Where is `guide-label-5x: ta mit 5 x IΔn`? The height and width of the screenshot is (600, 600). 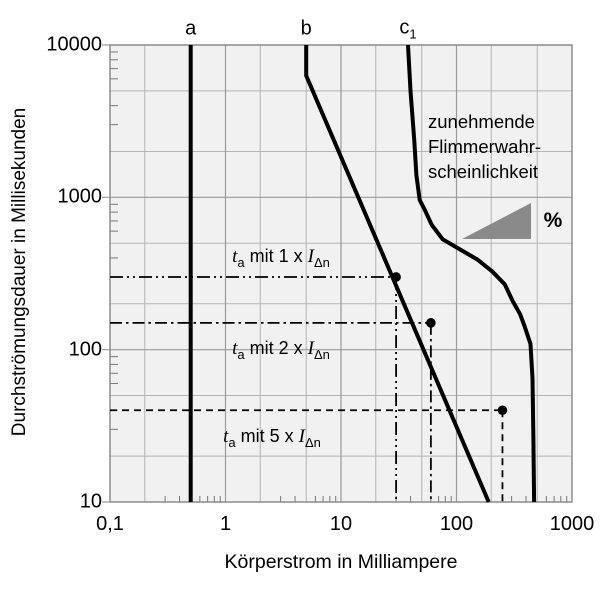 guide-label-5x: ta mit 5 x IΔn is located at coordinates (272, 438).